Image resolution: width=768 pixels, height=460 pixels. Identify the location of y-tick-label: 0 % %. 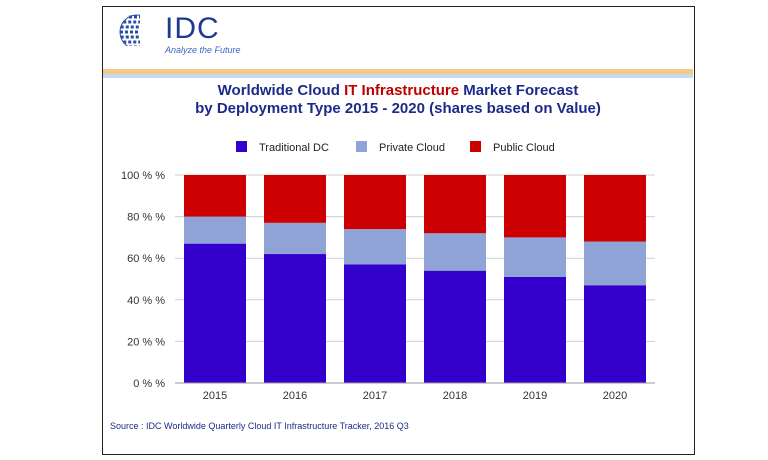
(149, 384).